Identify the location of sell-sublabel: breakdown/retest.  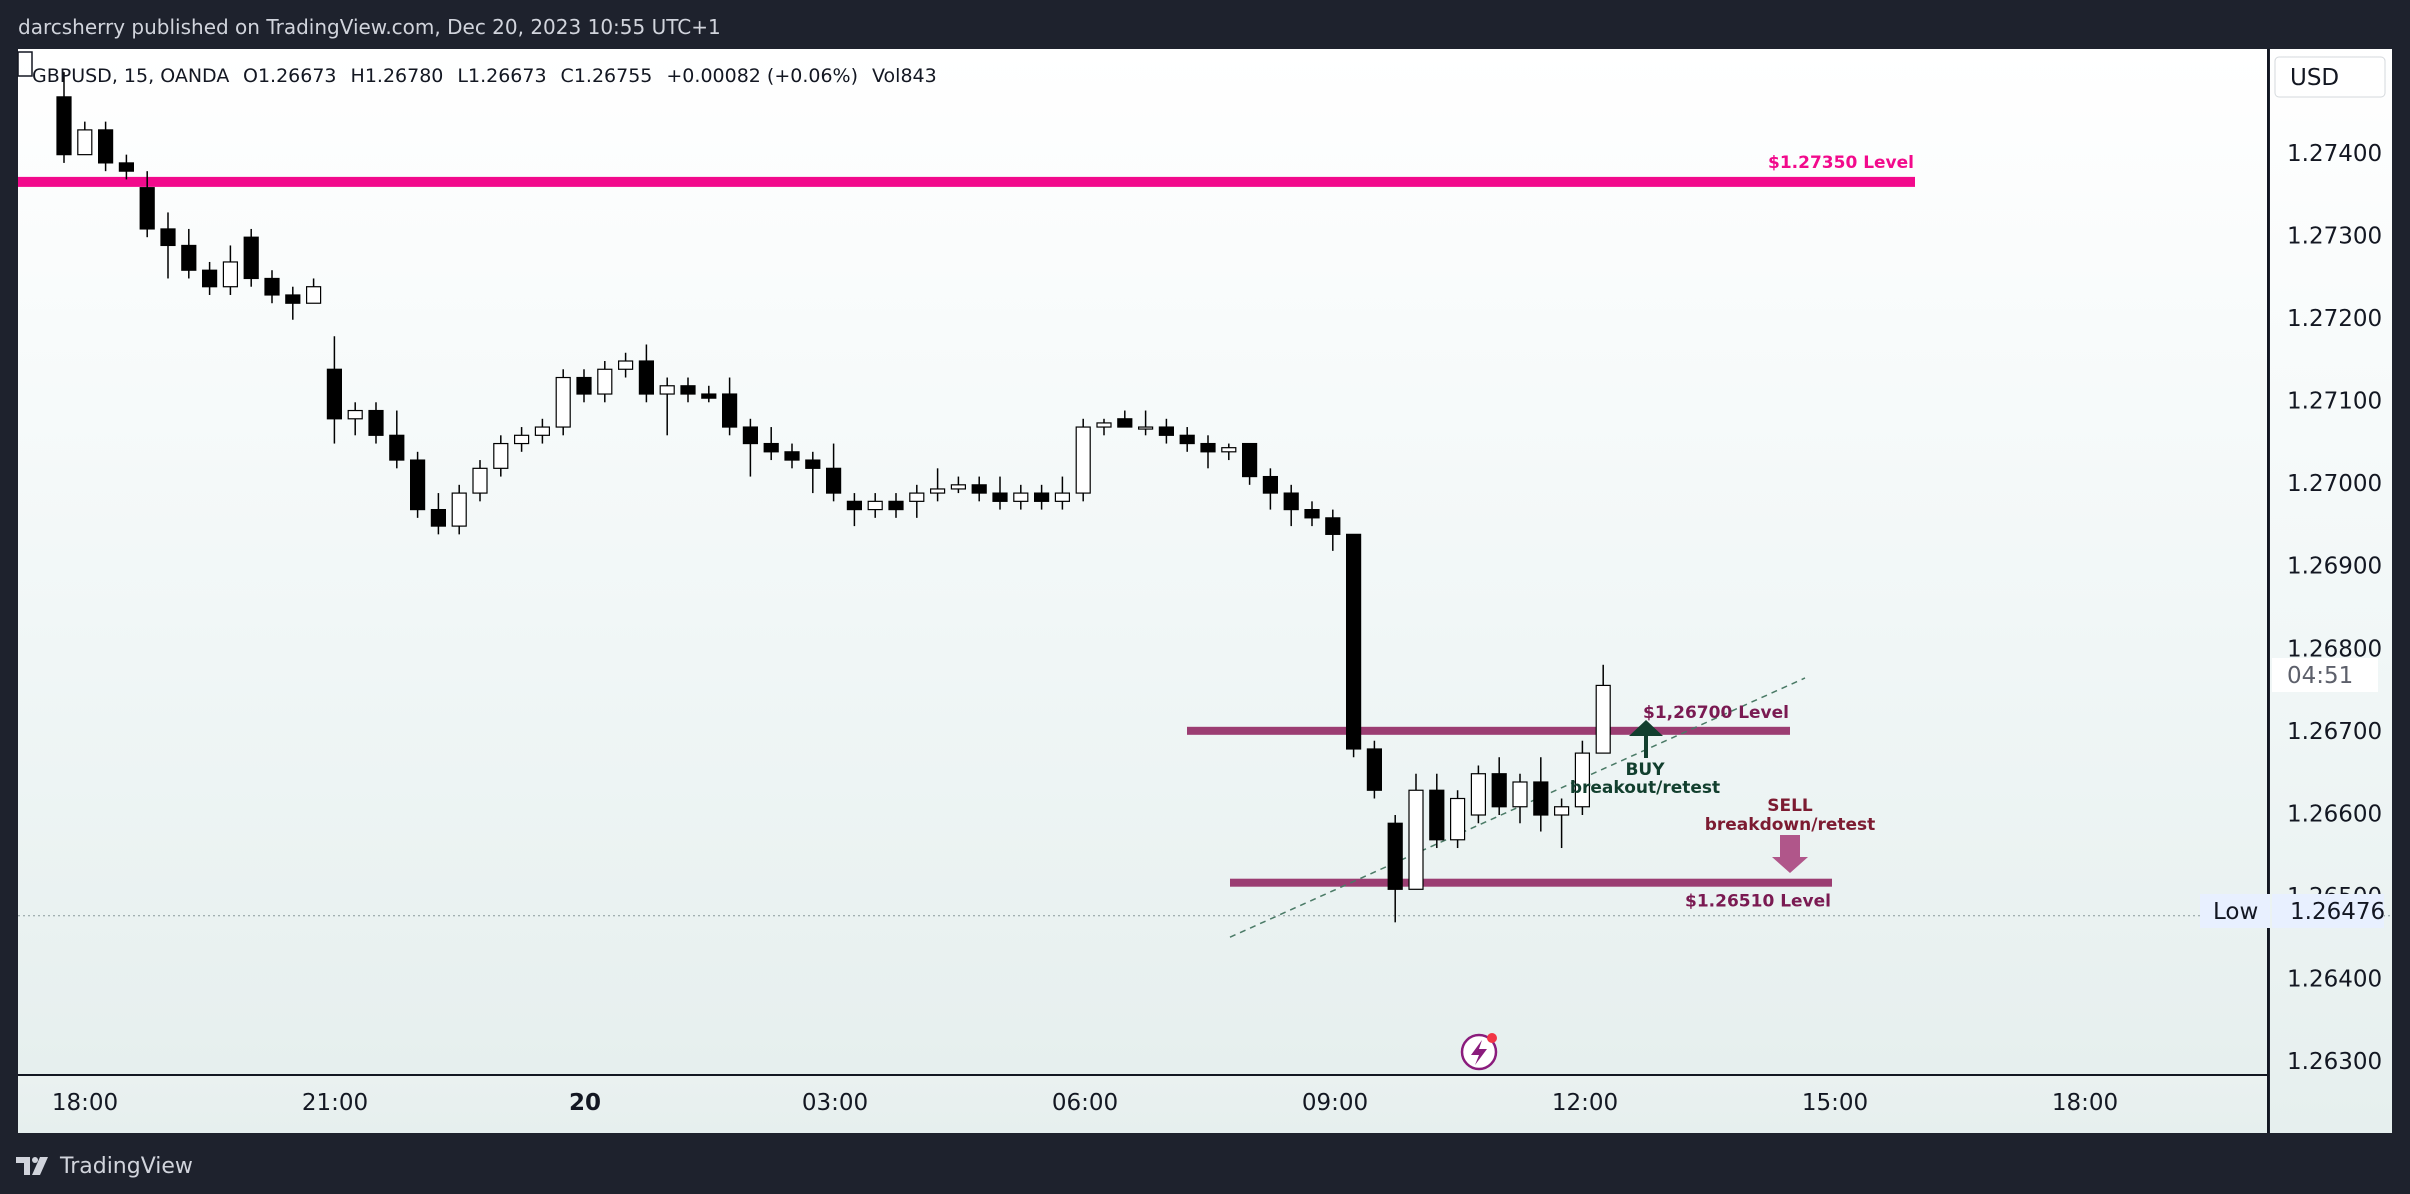
(1790, 825).